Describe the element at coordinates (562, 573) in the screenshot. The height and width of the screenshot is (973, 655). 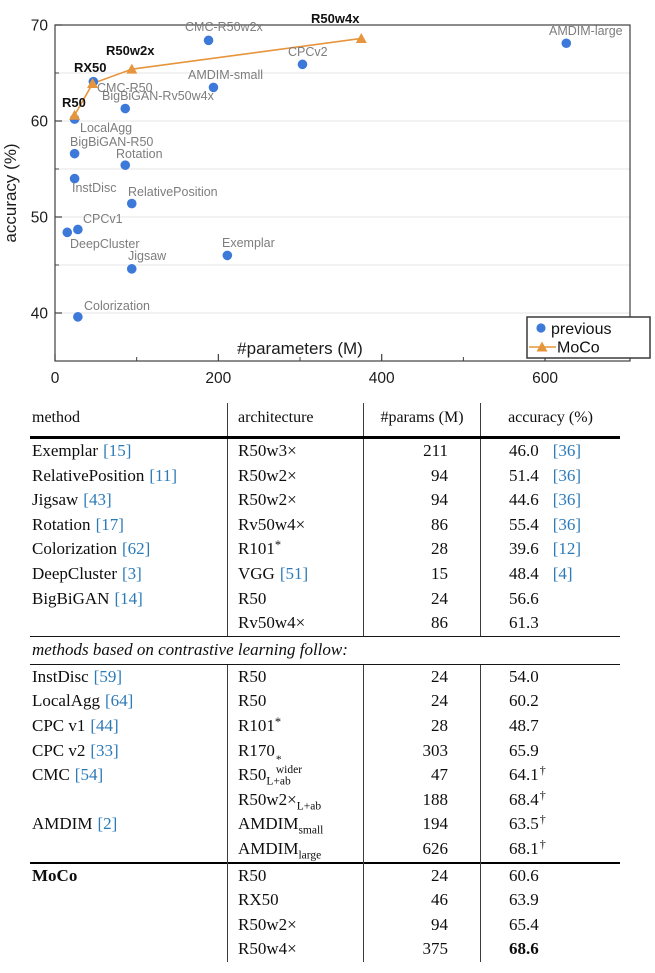
I see `citation-link: [4]` at that location.